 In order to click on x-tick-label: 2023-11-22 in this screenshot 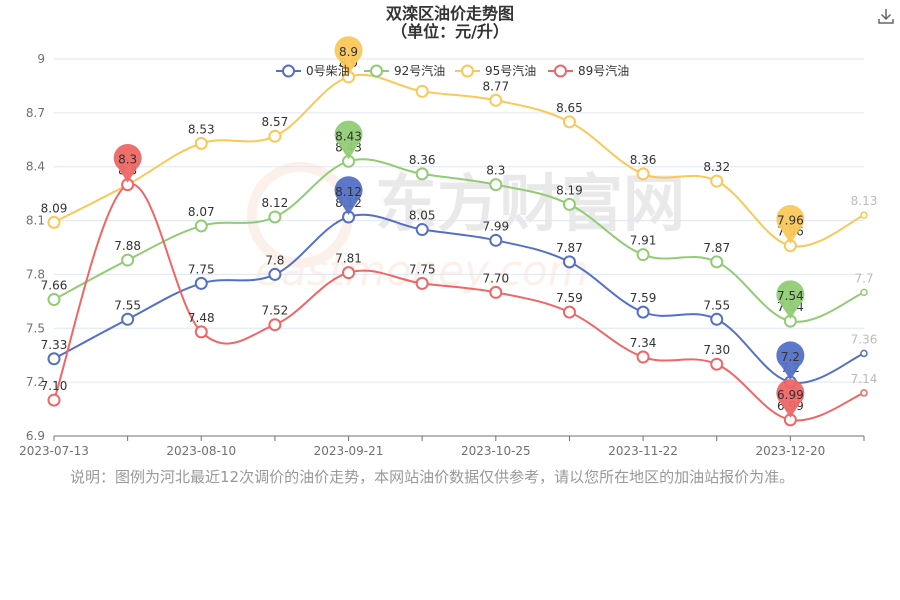, I will do `click(643, 451)`.